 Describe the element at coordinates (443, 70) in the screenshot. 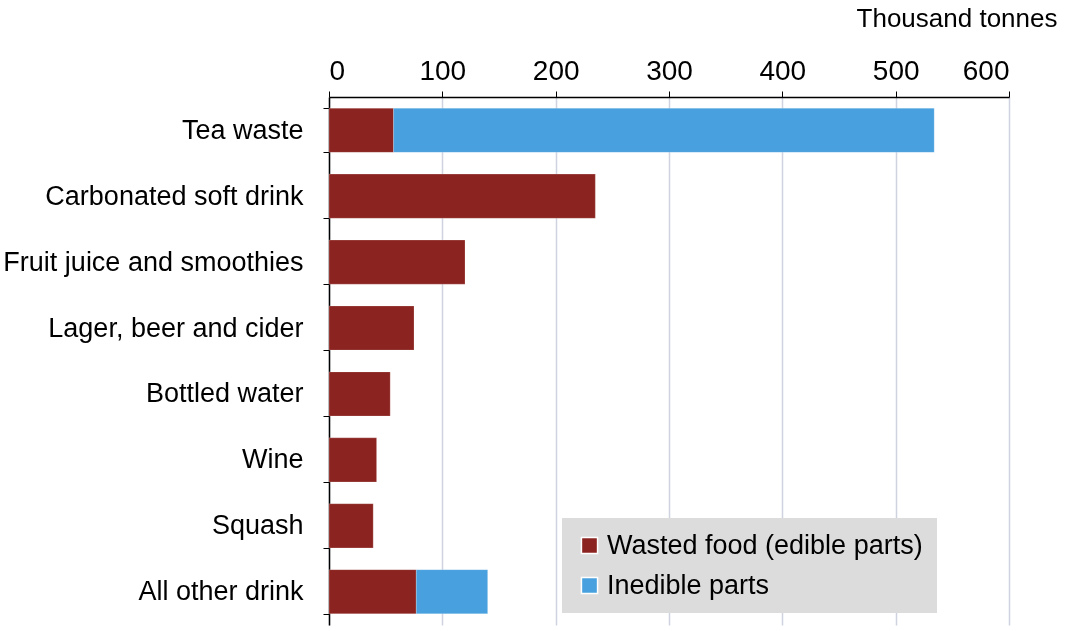

I see `x-tick-label: 100` at that location.